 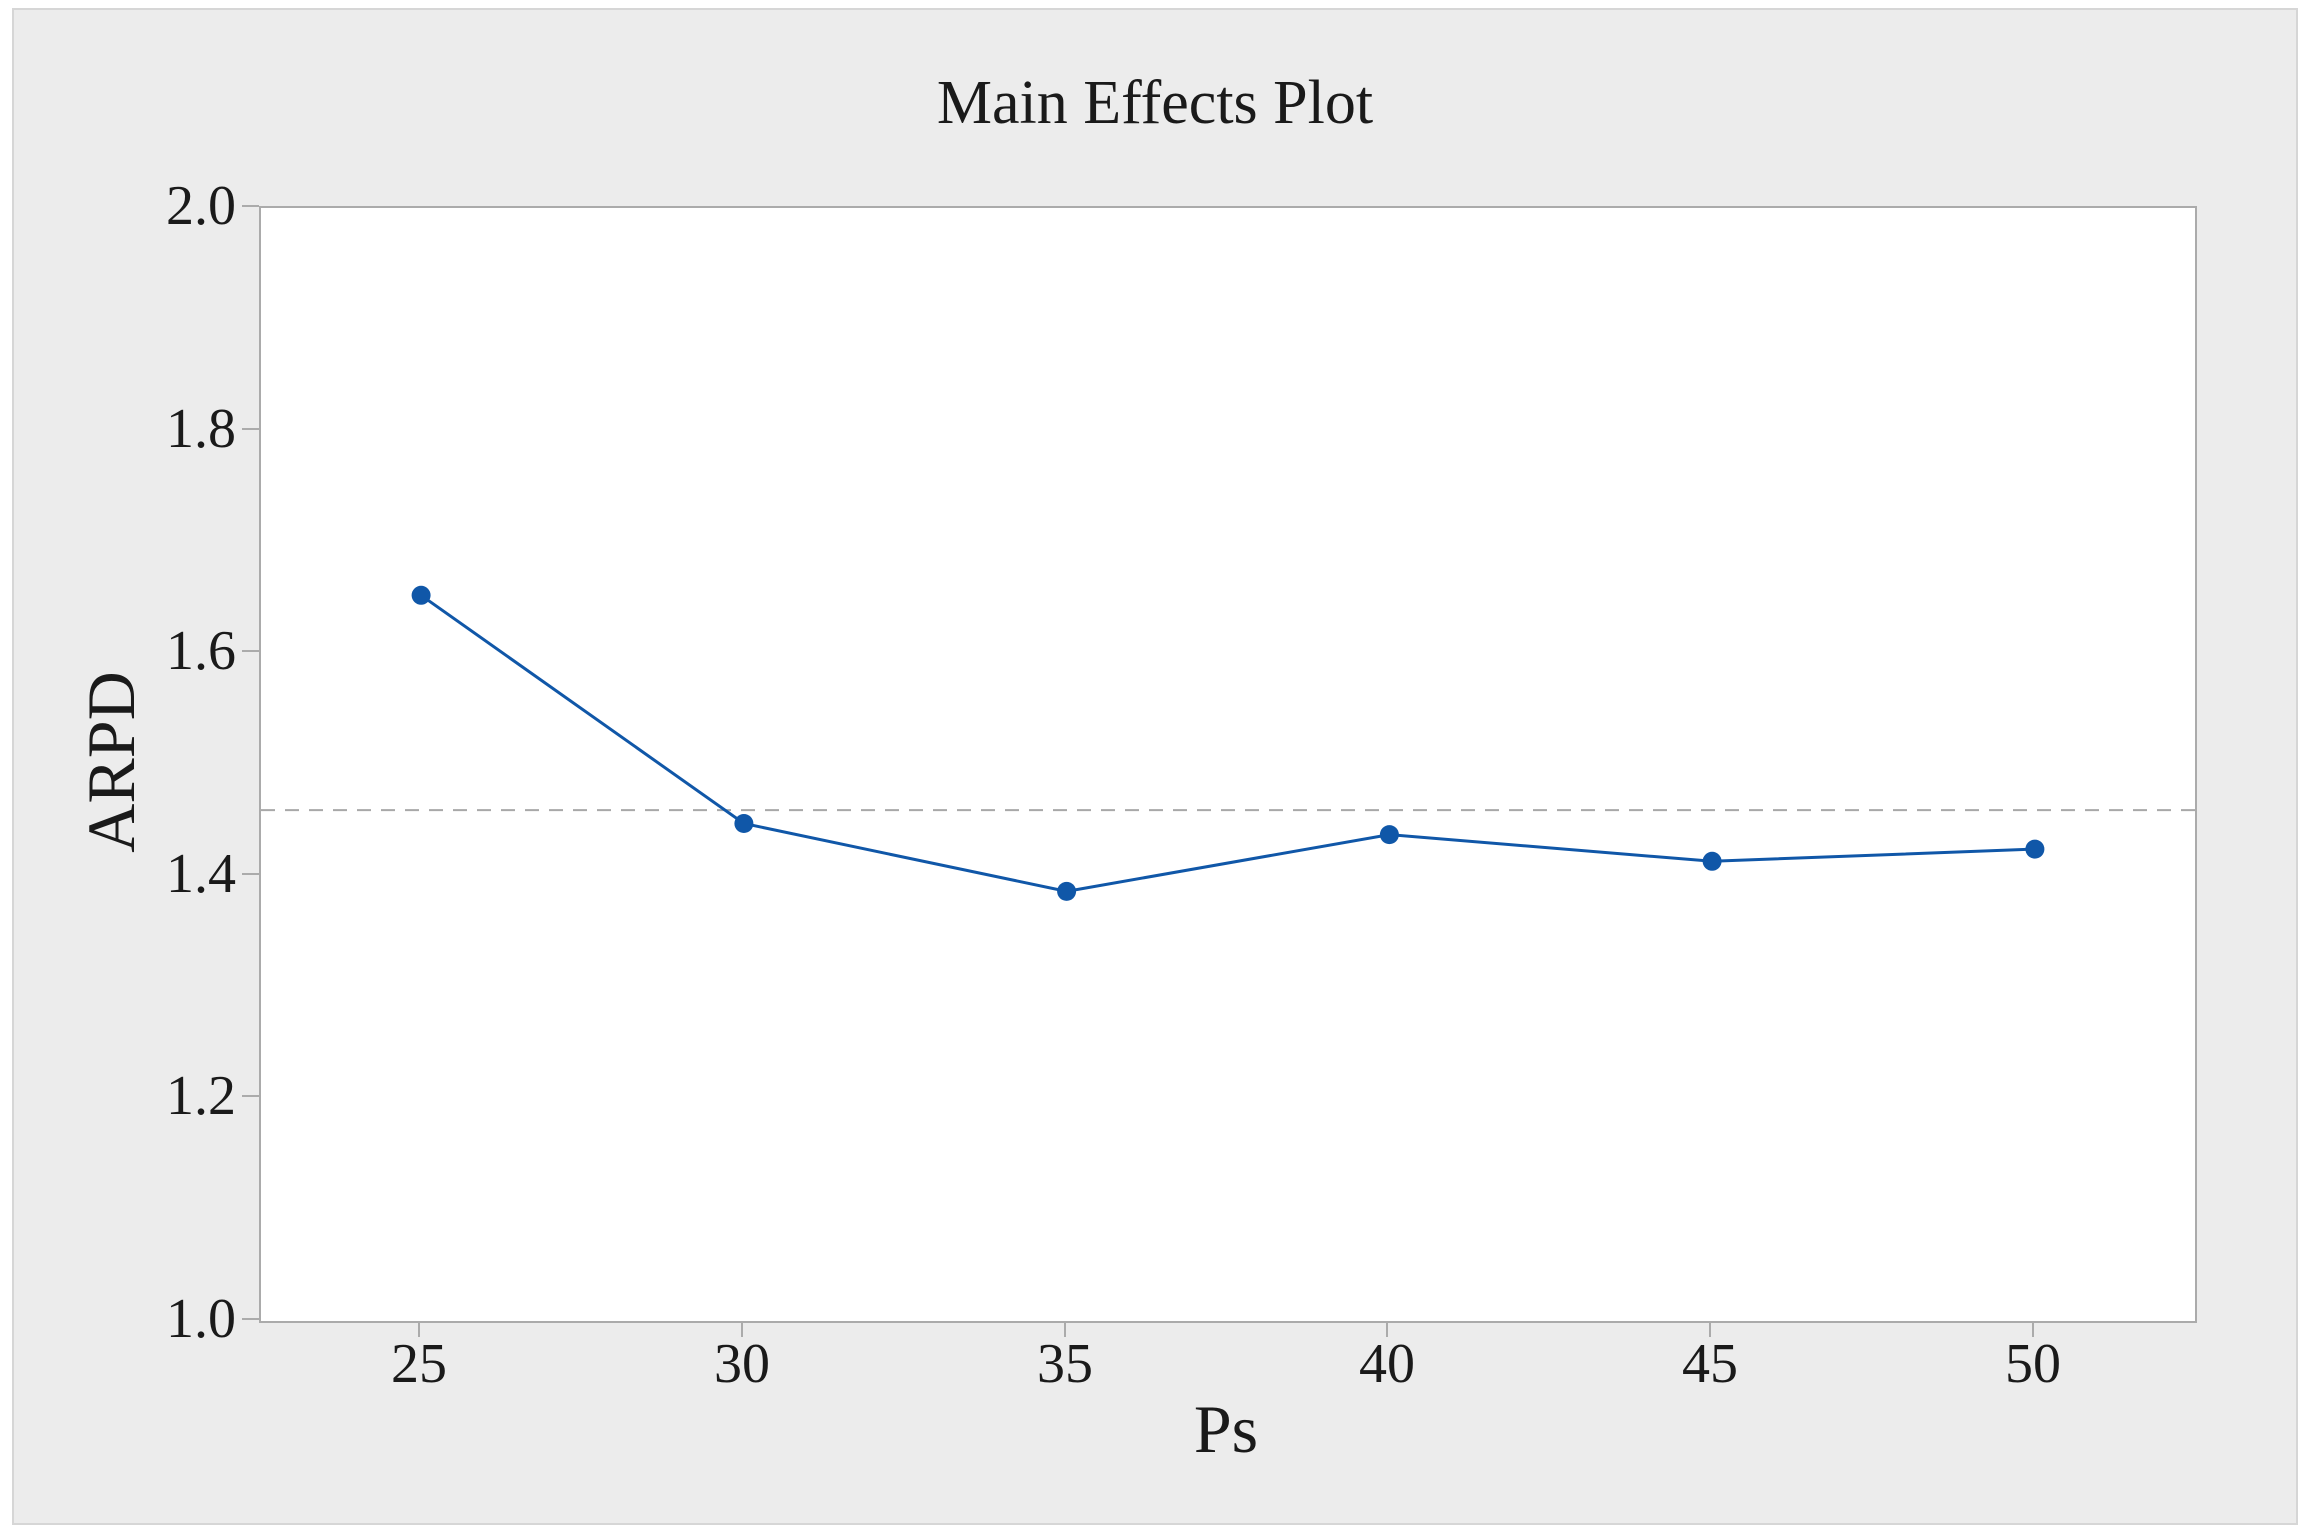 What do you see at coordinates (201, 874) in the screenshot?
I see `y-tick-label: 1.4` at bounding box center [201, 874].